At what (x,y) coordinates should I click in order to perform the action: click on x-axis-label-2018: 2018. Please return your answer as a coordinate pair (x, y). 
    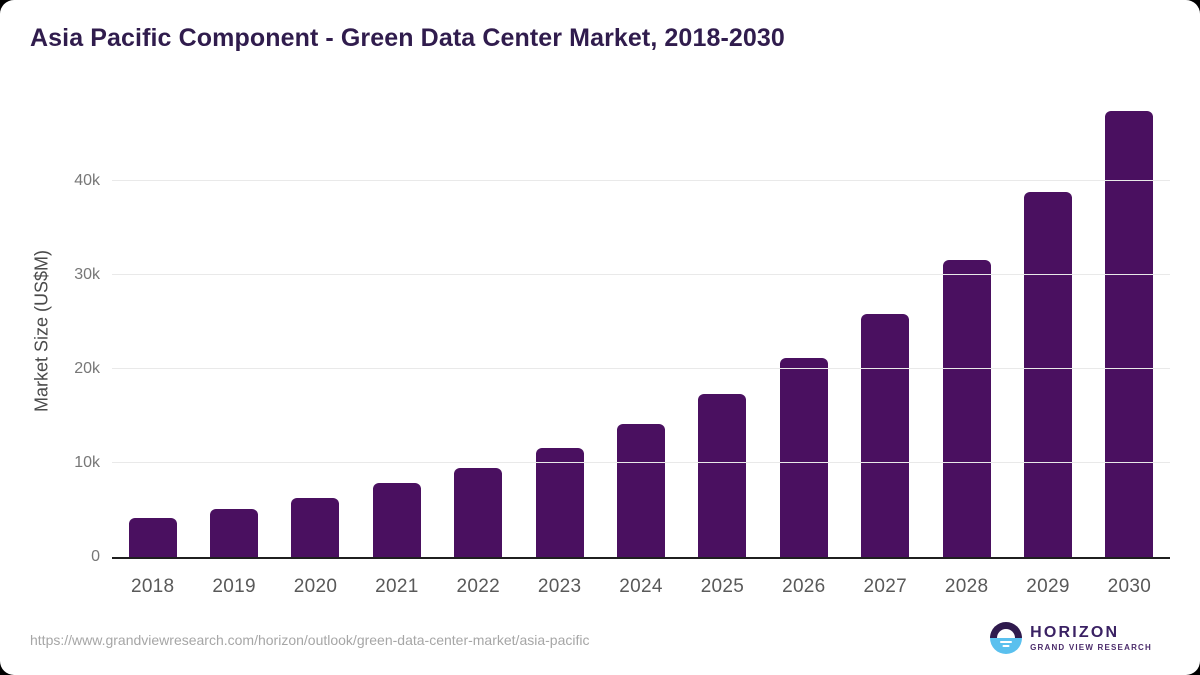
    Looking at the image, I should click on (152, 586).